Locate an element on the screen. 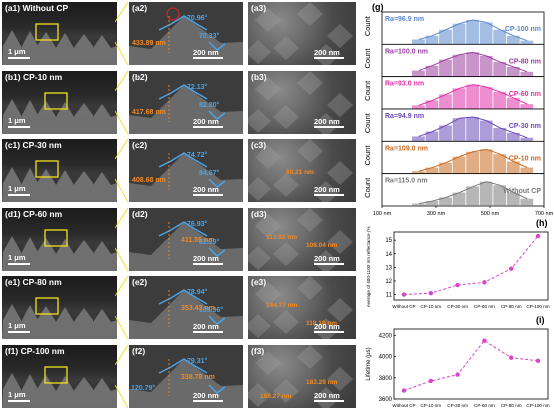 This screenshot has width=554, height=416. panel-label: (e3) is located at coordinates (259, 282).